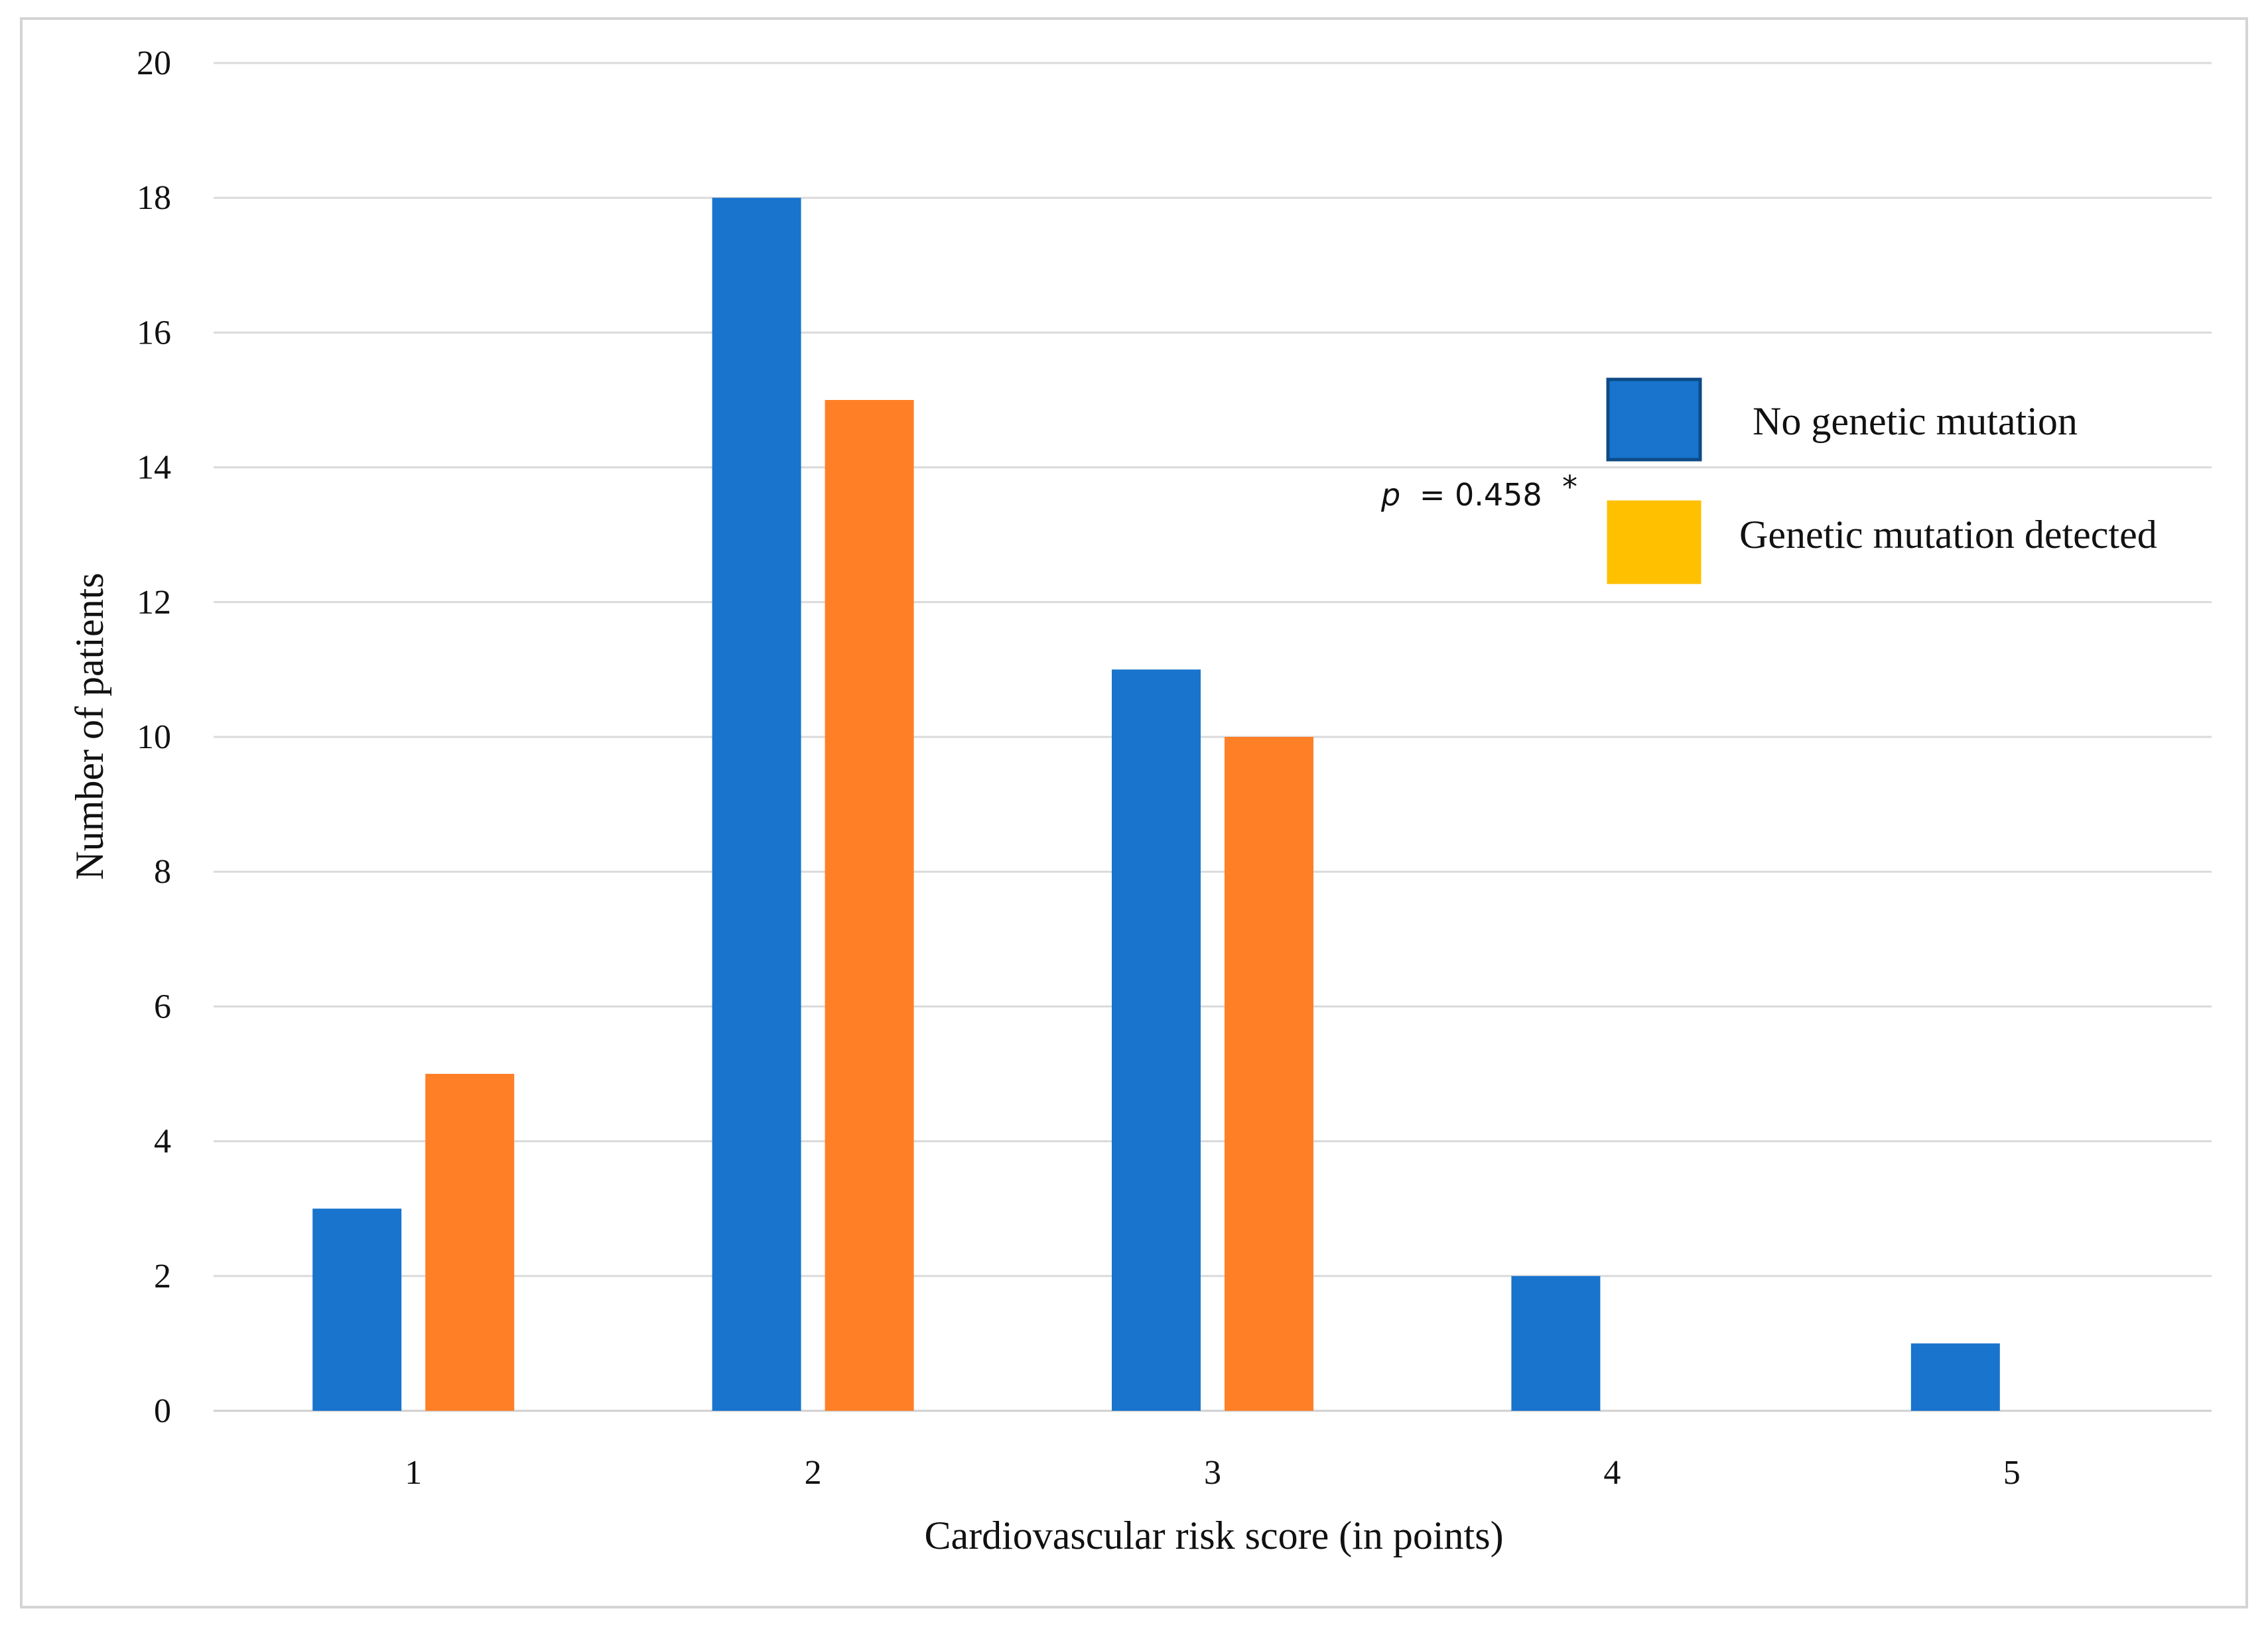  I want to click on legend-swatch-mutation-detected, so click(1654, 542).